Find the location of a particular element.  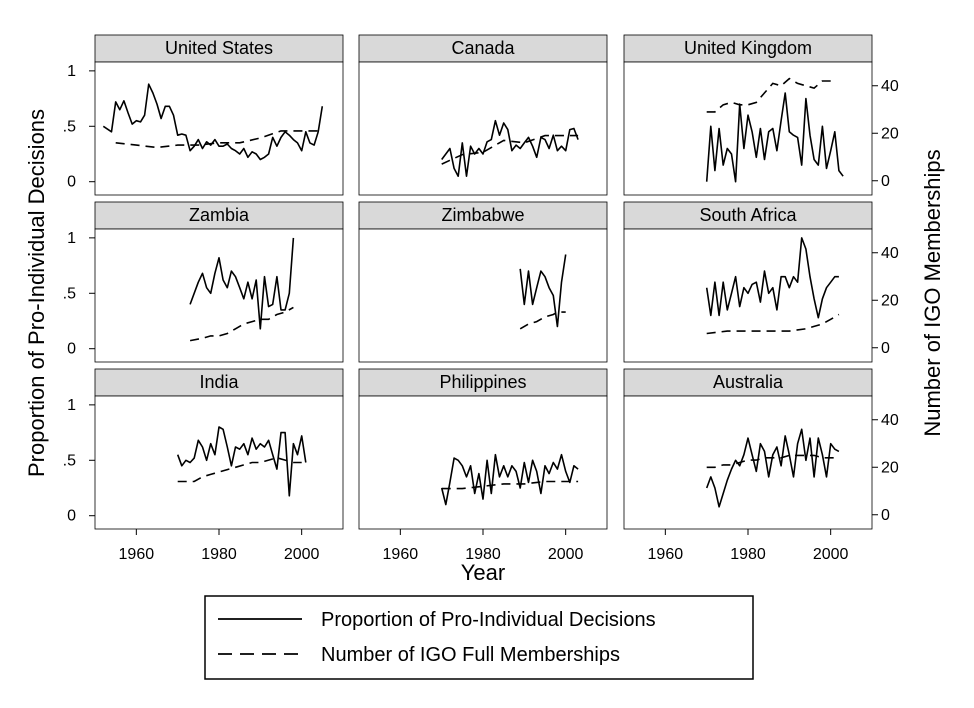

panel-strip-australia is located at coordinates (748, 382).